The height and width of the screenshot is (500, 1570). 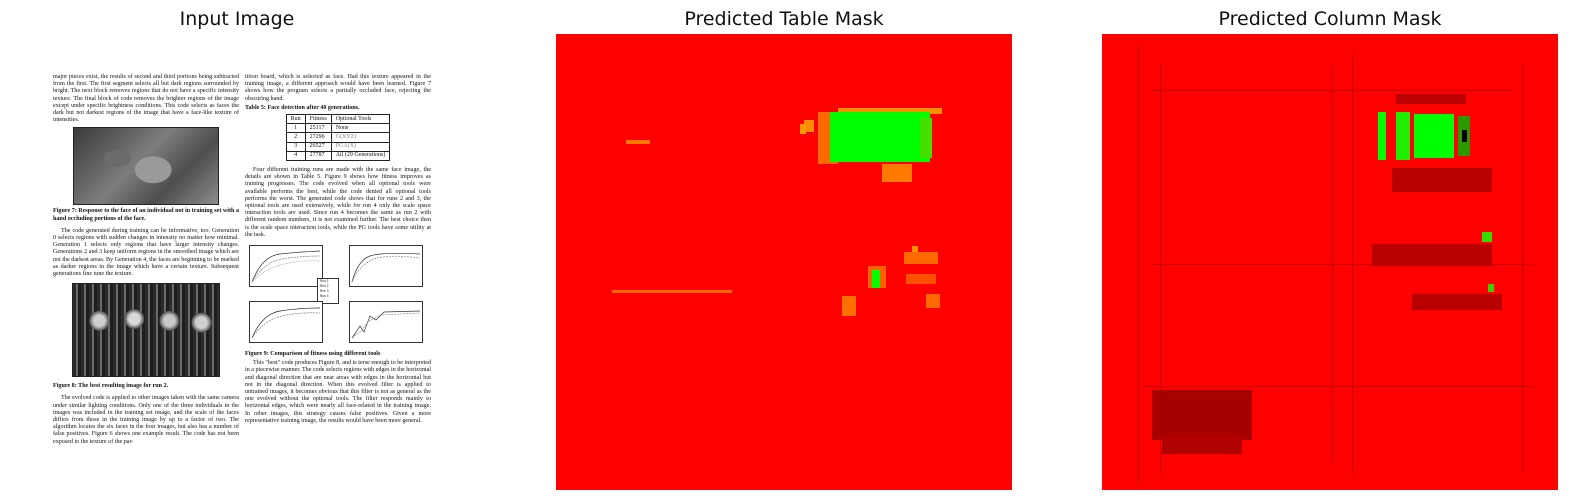 What do you see at coordinates (295, 146) in the screenshot?
I see `table-cell: 3` at bounding box center [295, 146].